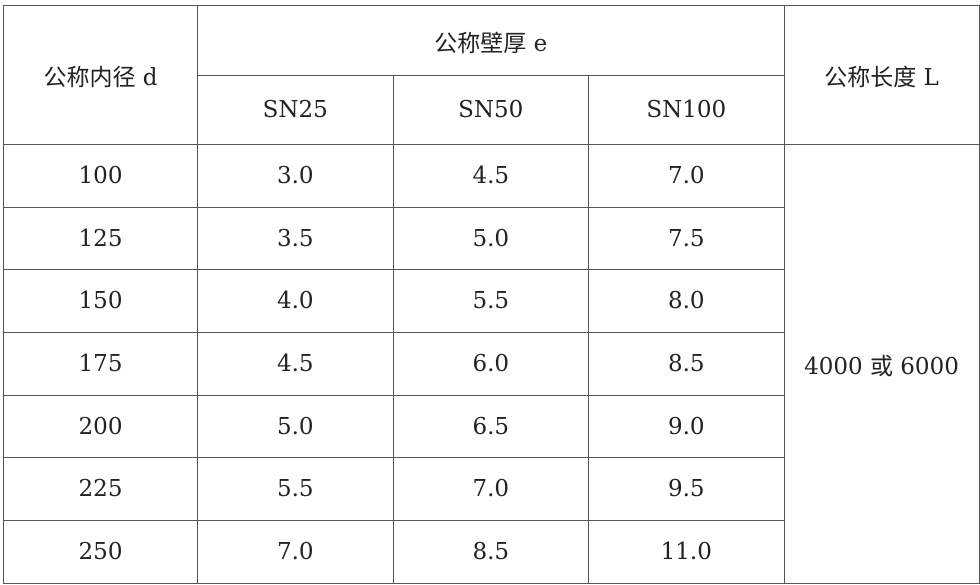  What do you see at coordinates (686, 301) in the screenshot?
I see `cell-sn100: 8.0` at bounding box center [686, 301].